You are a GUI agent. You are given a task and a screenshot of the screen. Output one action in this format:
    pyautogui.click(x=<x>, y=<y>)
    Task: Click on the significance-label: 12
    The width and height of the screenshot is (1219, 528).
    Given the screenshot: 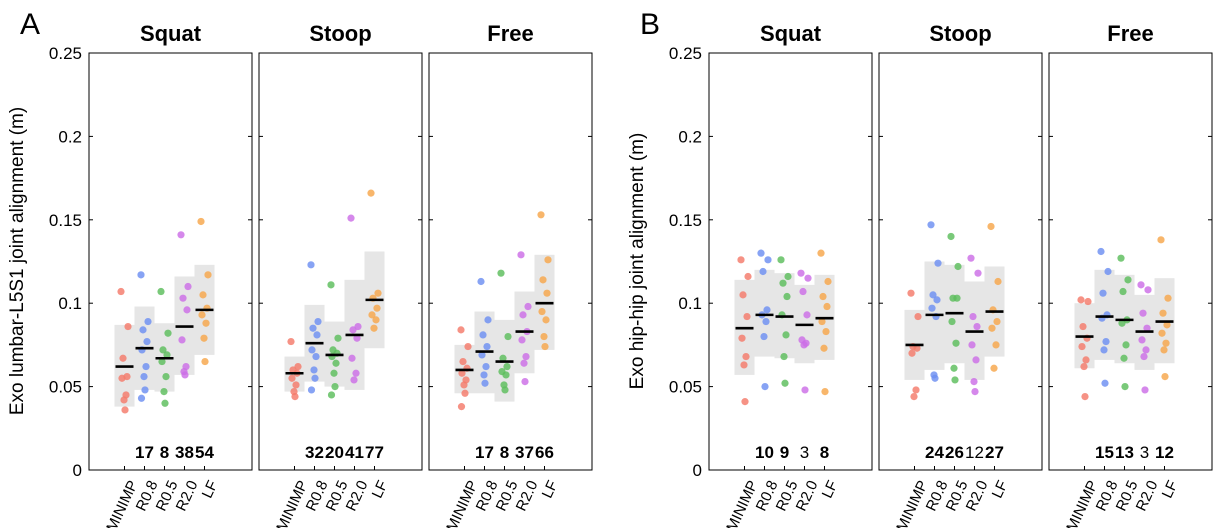 What is the action you would take?
    pyautogui.click(x=1164, y=452)
    